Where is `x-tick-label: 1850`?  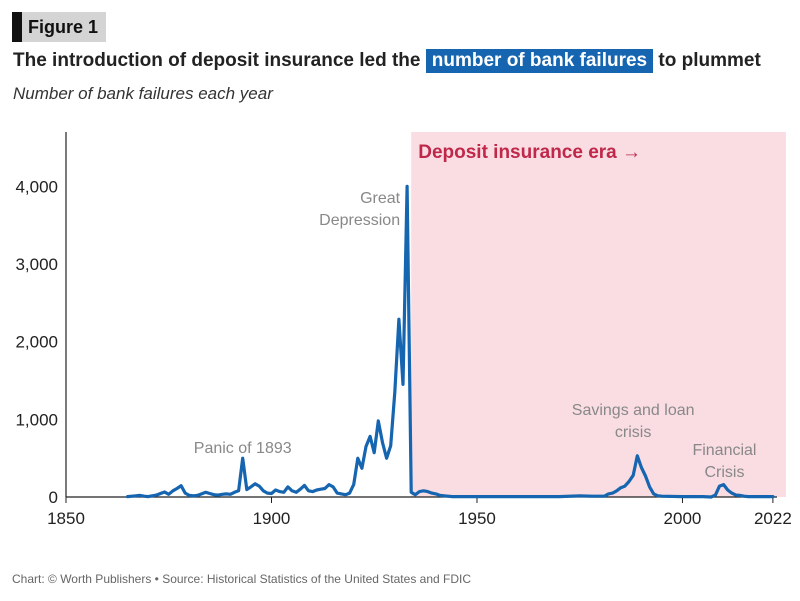 x-tick-label: 1850 is located at coordinates (66, 518).